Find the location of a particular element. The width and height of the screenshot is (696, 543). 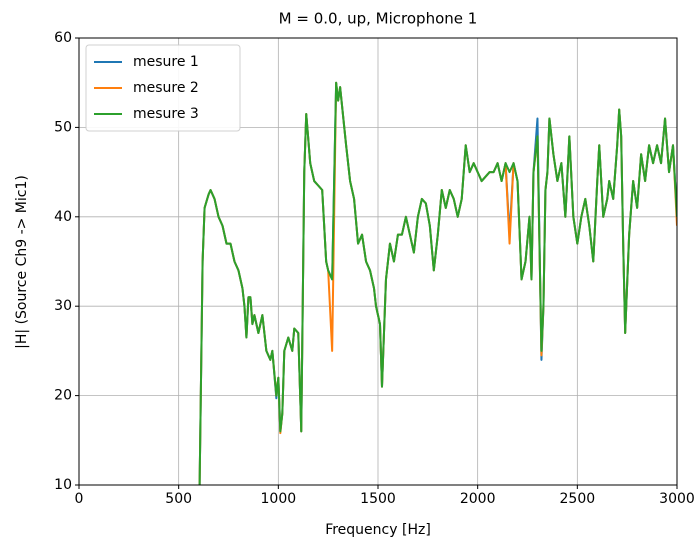

y-tick-label: 40 is located at coordinates (63, 217).